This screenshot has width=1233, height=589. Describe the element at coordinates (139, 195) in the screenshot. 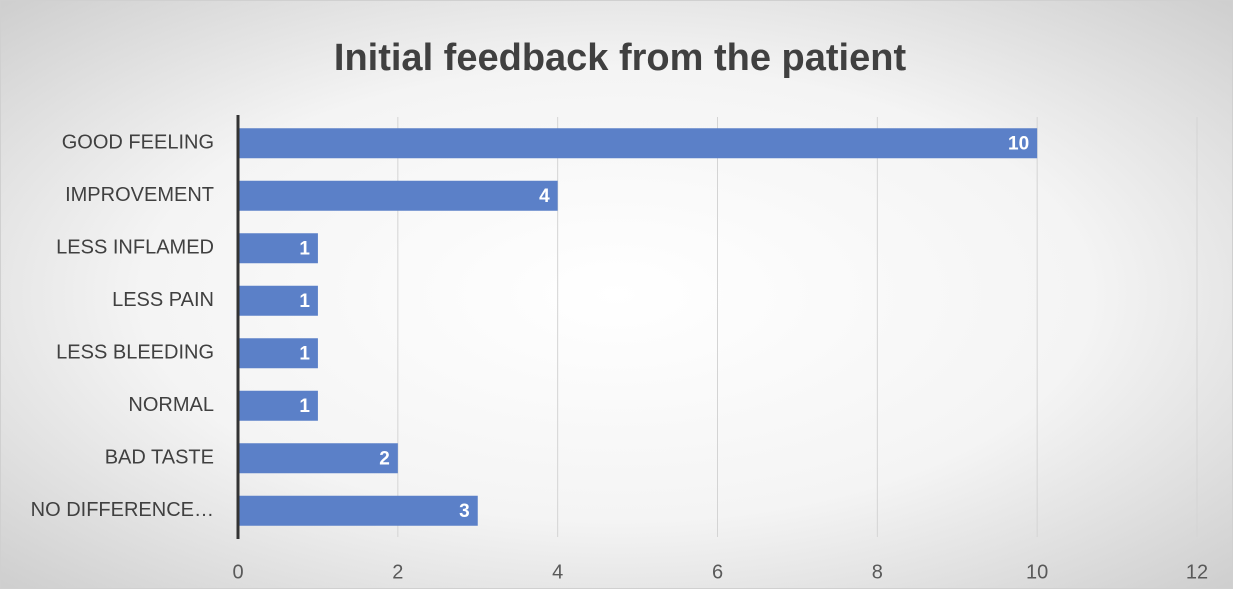

I see `y-tick-label: IMPROVEMENT` at that location.